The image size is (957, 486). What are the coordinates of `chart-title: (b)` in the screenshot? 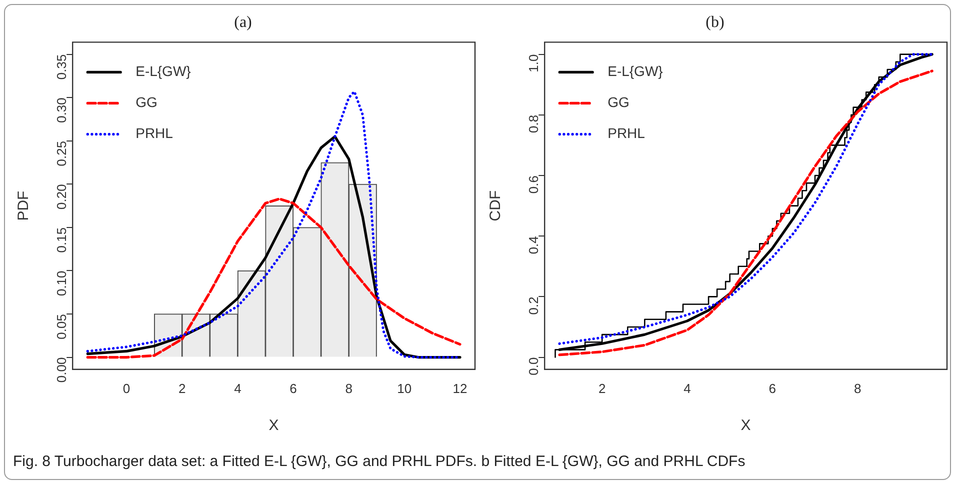 It's located at (715, 22).